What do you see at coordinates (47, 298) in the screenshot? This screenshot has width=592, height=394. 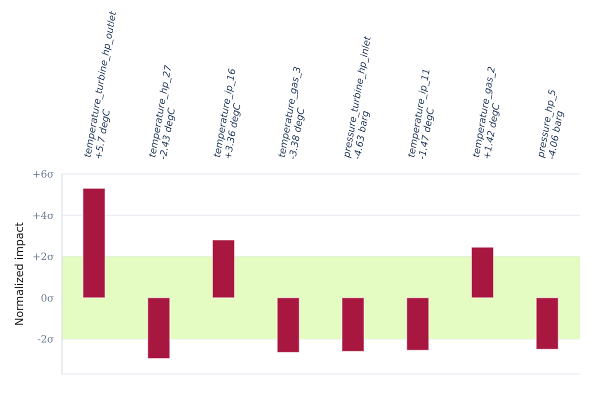 I see `y-tick-label: 0σ` at bounding box center [47, 298].